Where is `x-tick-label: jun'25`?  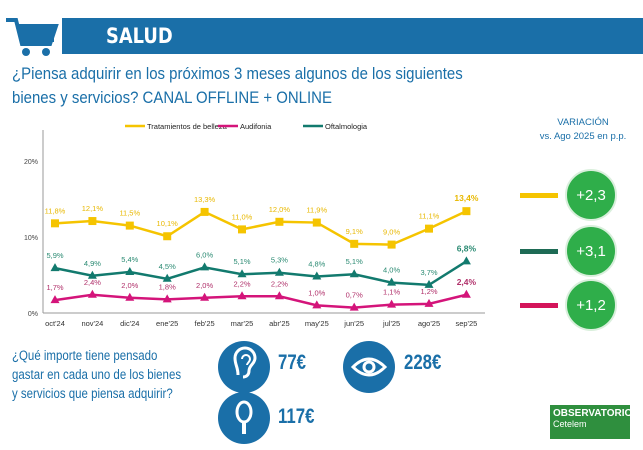
x-tick-label: jun'25 is located at coordinates (353, 323).